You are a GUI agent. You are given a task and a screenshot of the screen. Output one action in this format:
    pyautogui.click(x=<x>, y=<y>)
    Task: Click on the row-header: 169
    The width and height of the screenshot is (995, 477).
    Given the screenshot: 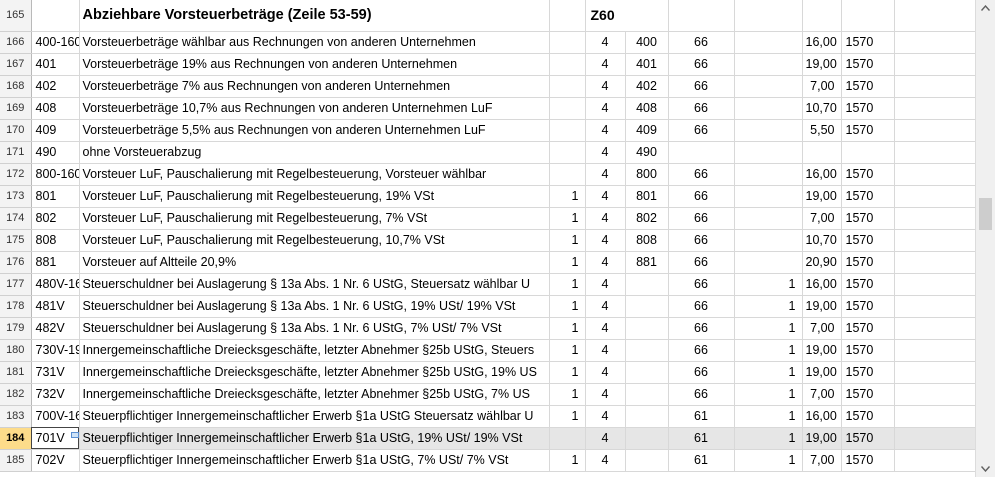 What is the action you would take?
    pyautogui.click(x=16, y=108)
    